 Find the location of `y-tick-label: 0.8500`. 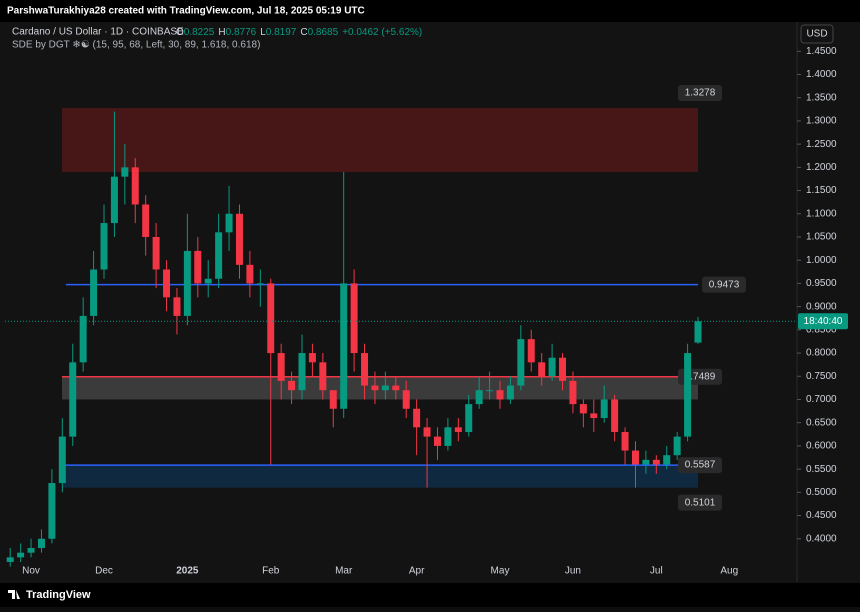

y-tick-label: 0.8500 is located at coordinates (821, 329).